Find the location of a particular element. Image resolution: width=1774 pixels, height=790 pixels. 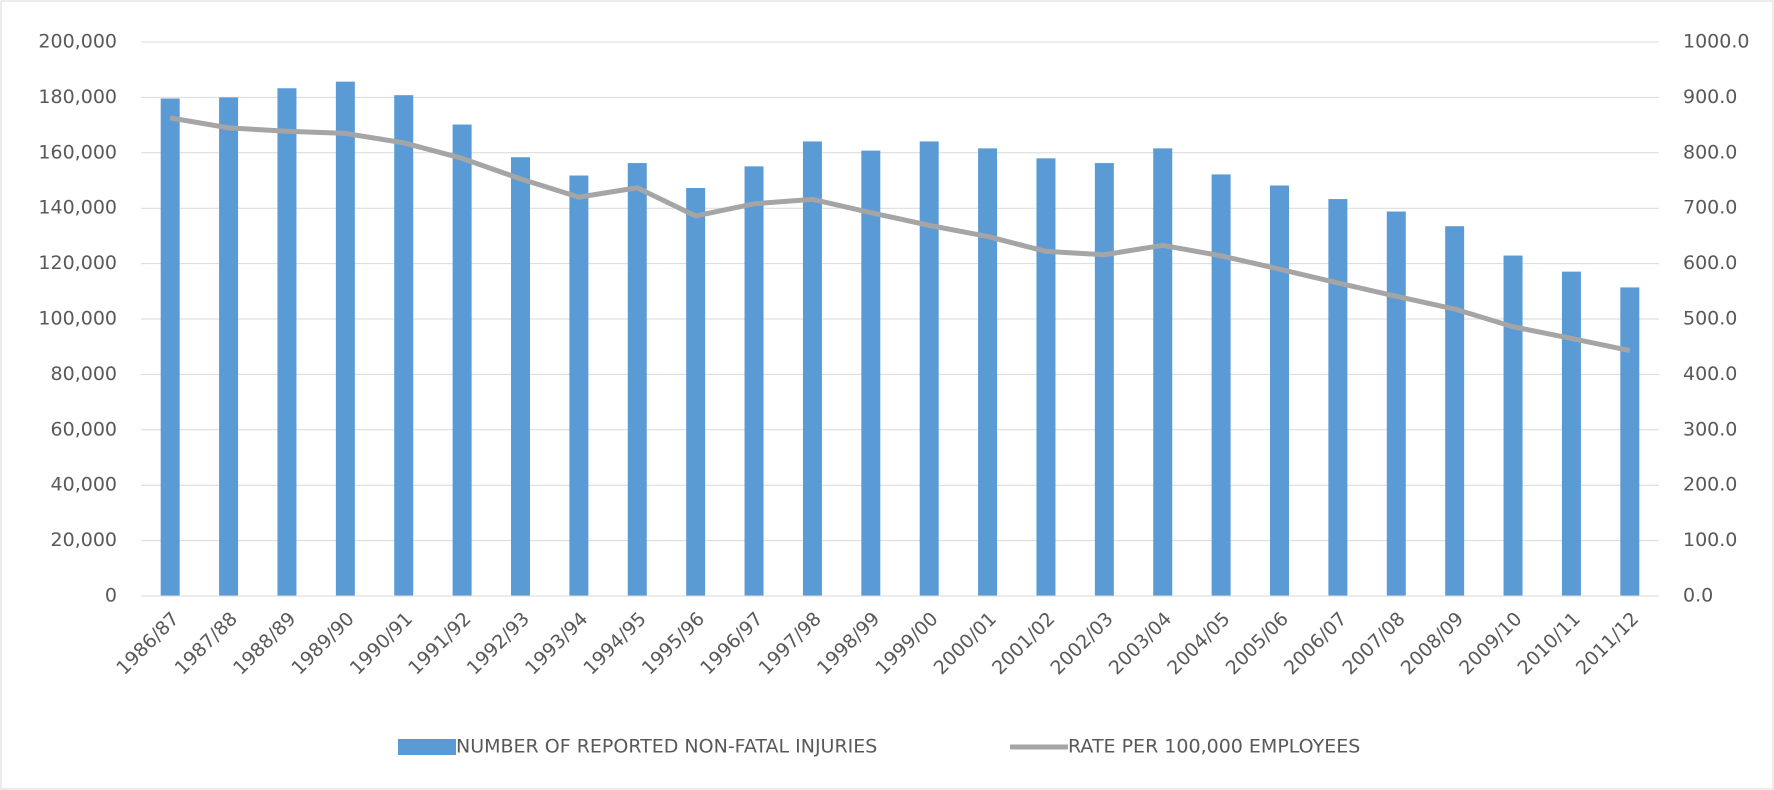

y2-tick-label: 800.0 is located at coordinates (1710, 152).